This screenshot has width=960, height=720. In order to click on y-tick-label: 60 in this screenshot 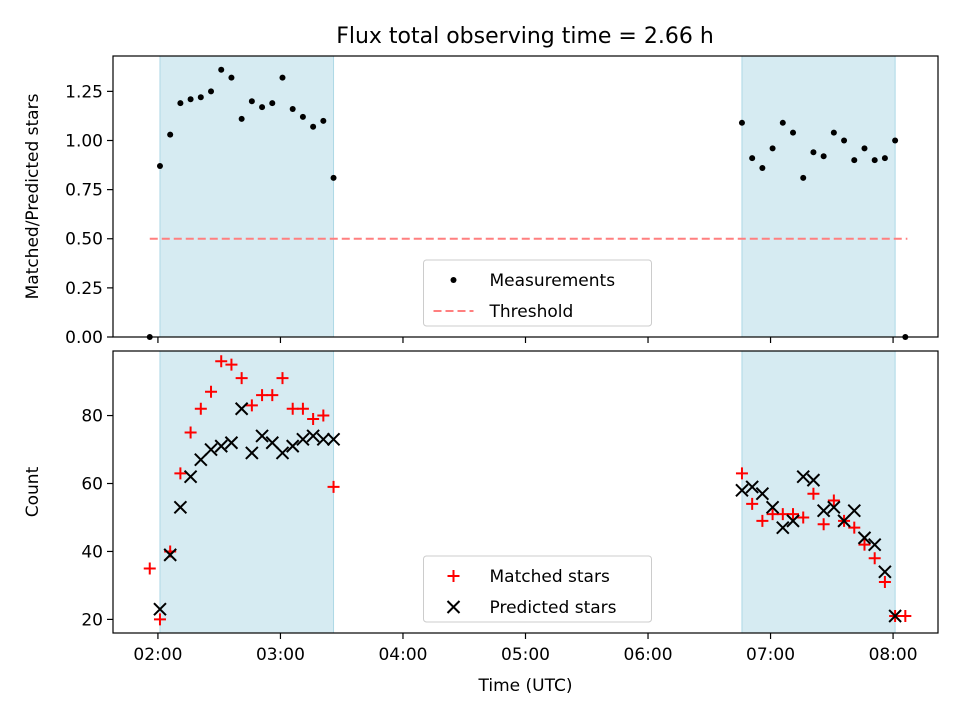, I will do `click(92, 485)`.